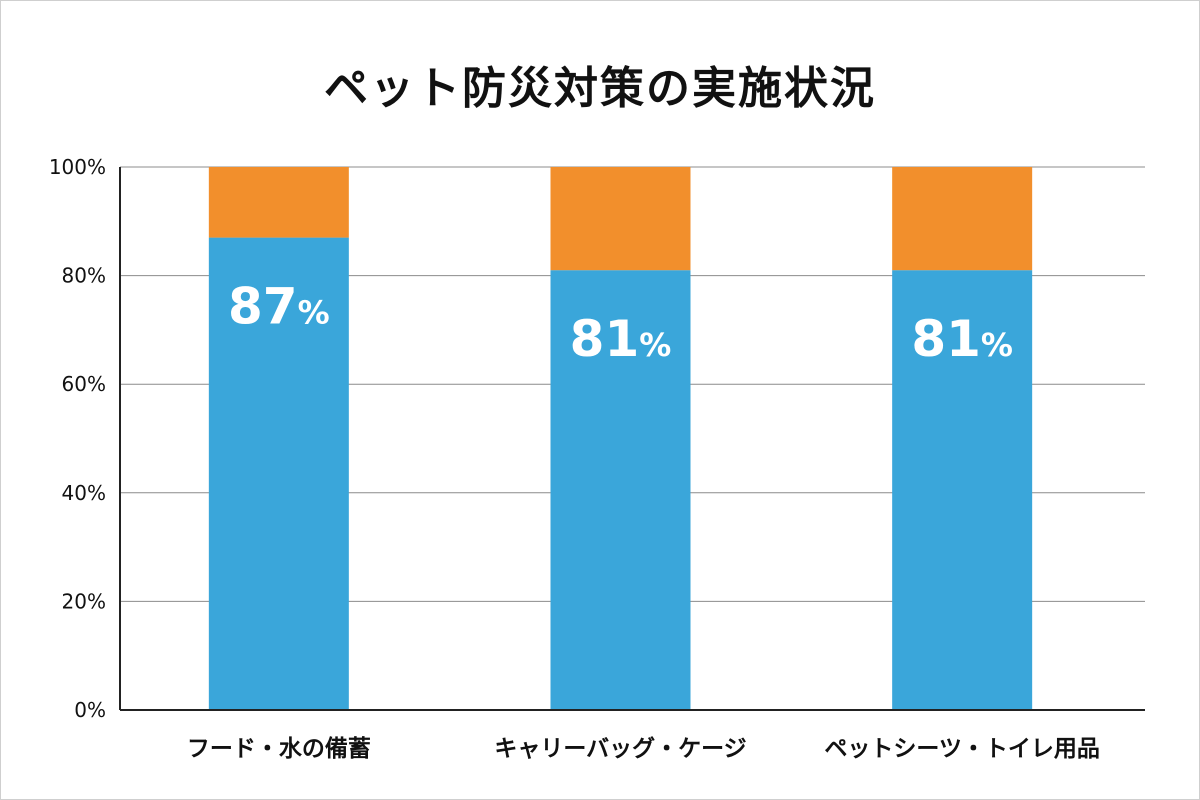 This screenshot has width=1200, height=800. I want to click on y-tick-label: 0%, so click(90, 710).